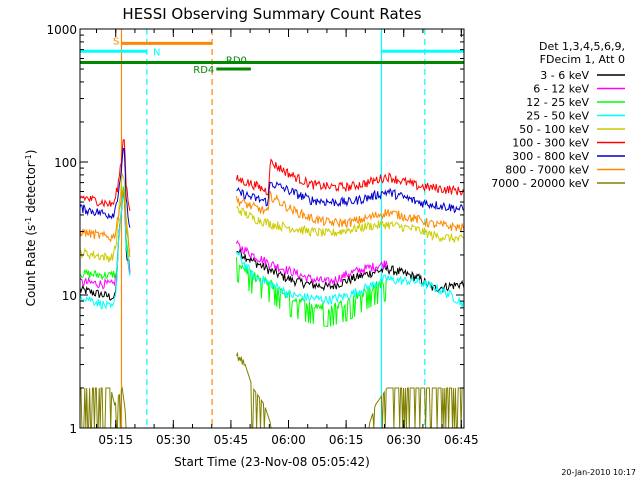  What do you see at coordinates (203, 70) in the screenshot?
I see `flag-label: RD4` at bounding box center [203, 70].